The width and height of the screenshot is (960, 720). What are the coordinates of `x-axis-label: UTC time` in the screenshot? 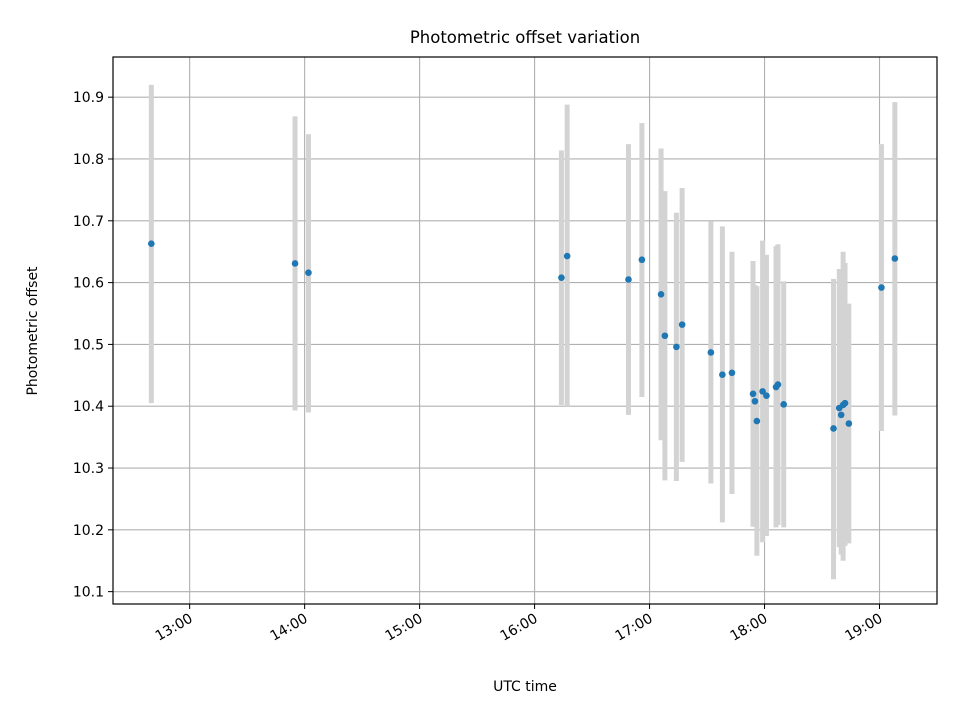 It's located at (525, 687).